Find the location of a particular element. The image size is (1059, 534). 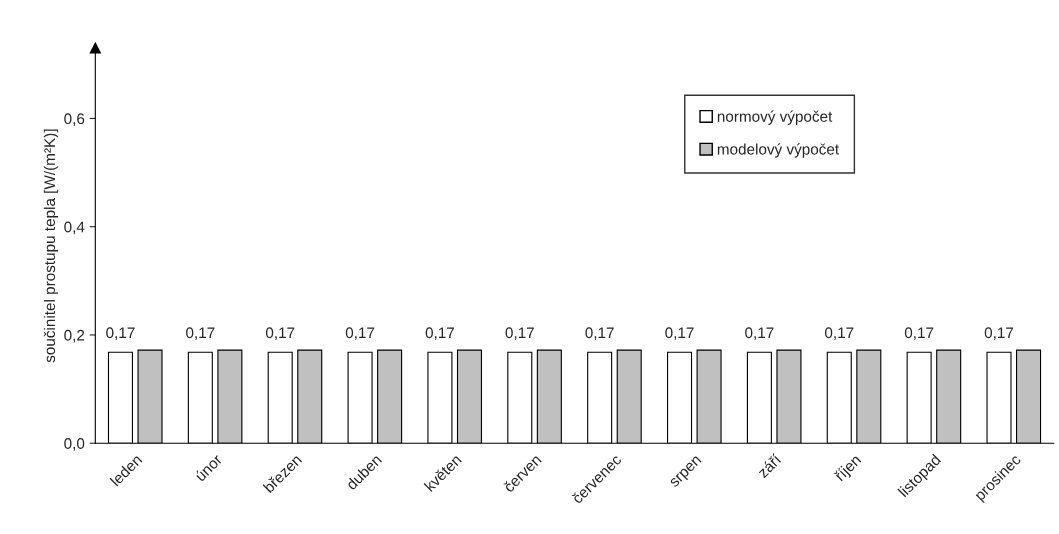

x-tick-label: září is located at coordinates (769, 465).